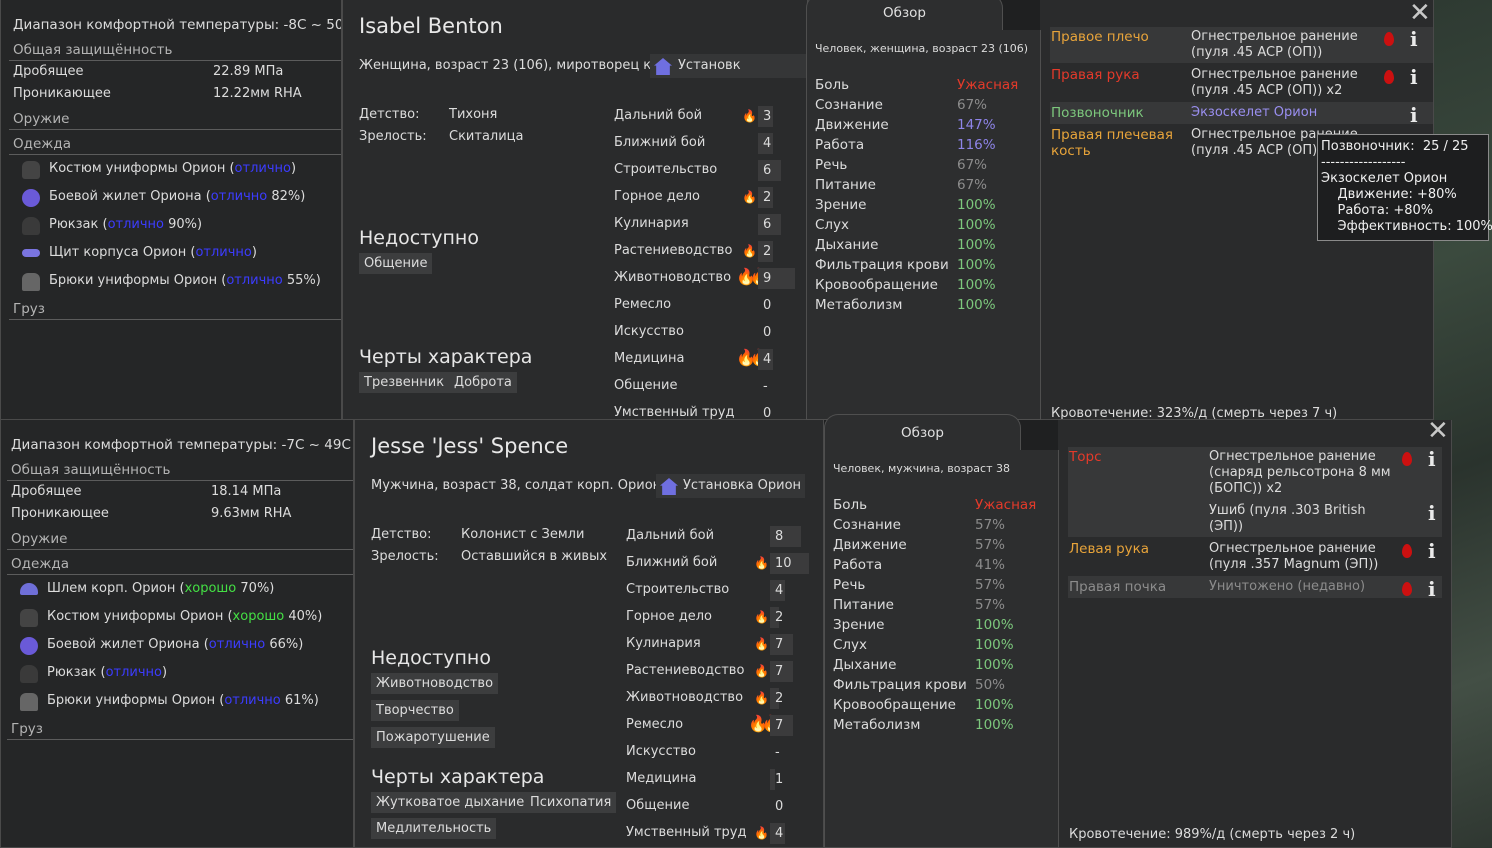  What do you see at coordinates (922, 48) in the screenshot?
I see `health-summary: Человек, женщина, возраст 23 (106)` at bounding box center [922, 48].